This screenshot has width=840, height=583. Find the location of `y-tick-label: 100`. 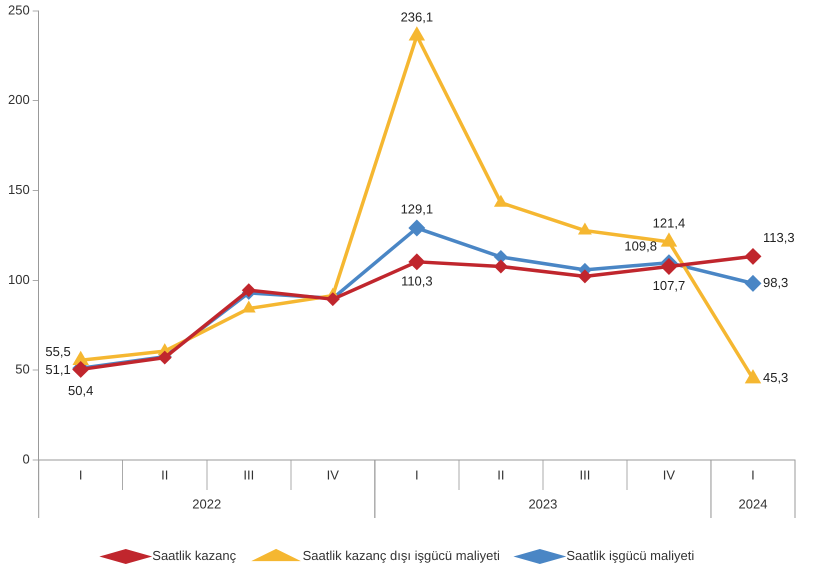

y-tick-label: 100 is located at coordinates (19, 279).